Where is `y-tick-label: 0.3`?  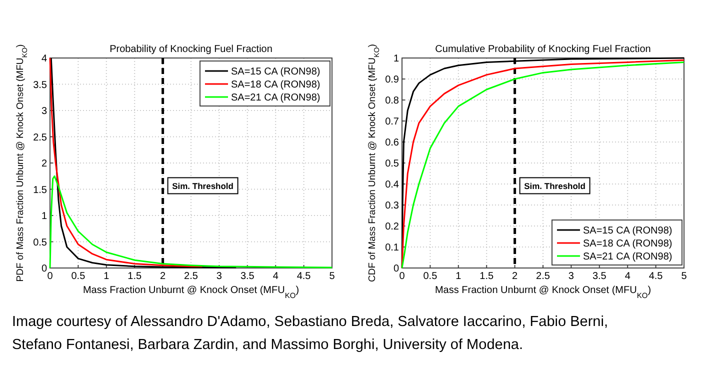
y-tick-label: 0.3 is located at coordinates (392, 206).